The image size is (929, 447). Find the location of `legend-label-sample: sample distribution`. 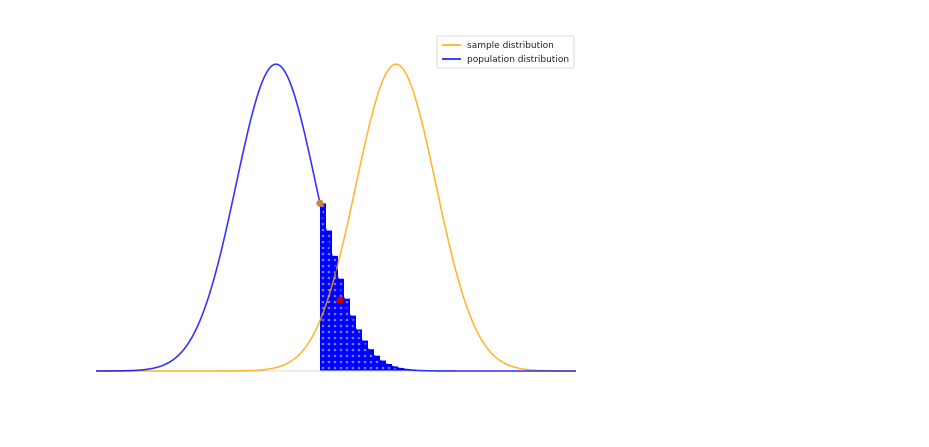

legend-label-sample: sample distribution is located at coordinates (510, 46).